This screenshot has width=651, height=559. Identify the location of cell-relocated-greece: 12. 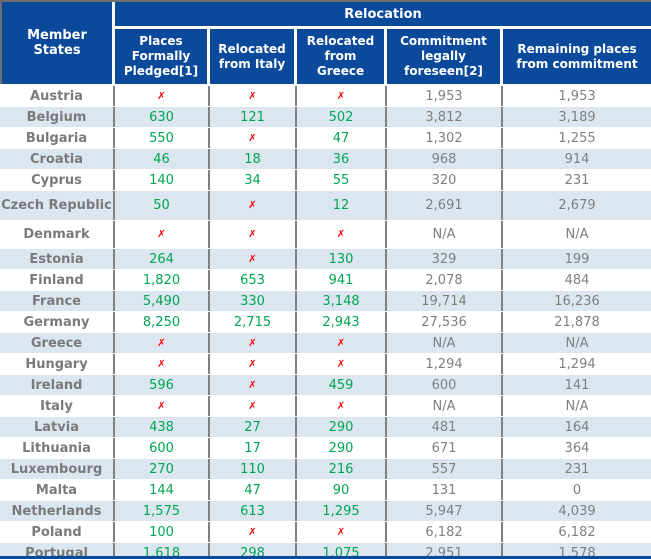
(342, 205).